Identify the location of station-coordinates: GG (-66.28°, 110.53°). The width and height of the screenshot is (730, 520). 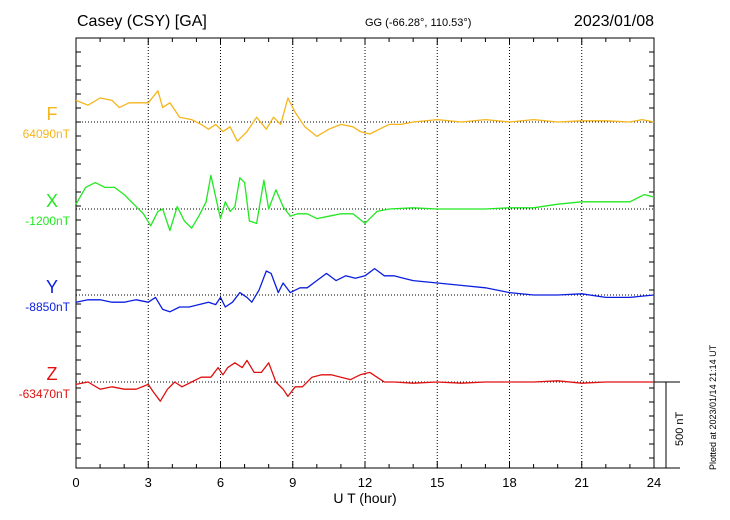
(418, 23).